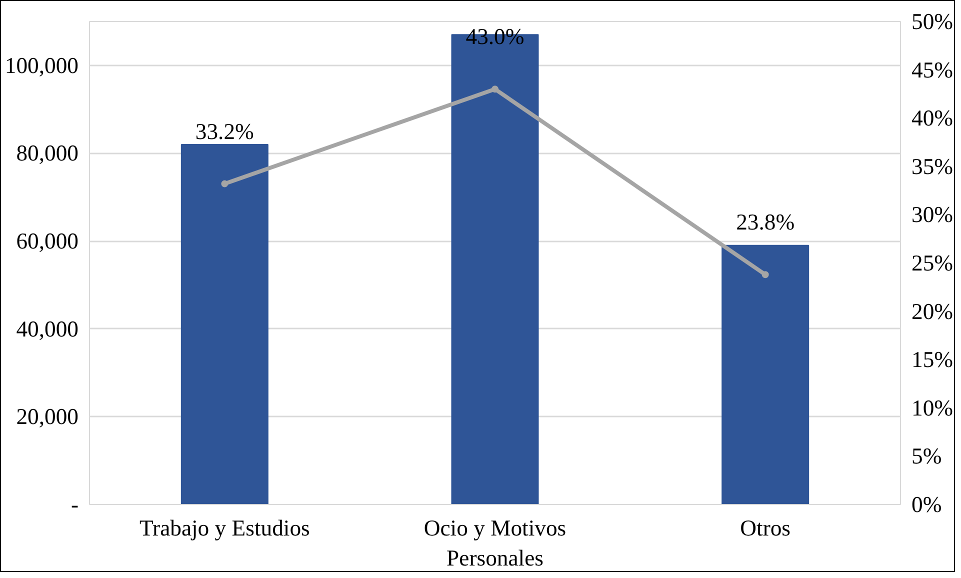 This screenshot has height=578, width=961. What do you see at coordinates (927, 456) in the screenshot?
I see `y2-tick-label: 5%` at bounding box center [927, 456].